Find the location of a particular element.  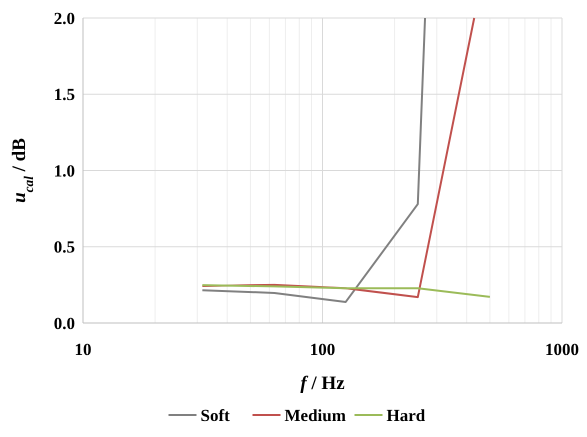

x-tick-label: 10 is located at coordinates (83, 349).